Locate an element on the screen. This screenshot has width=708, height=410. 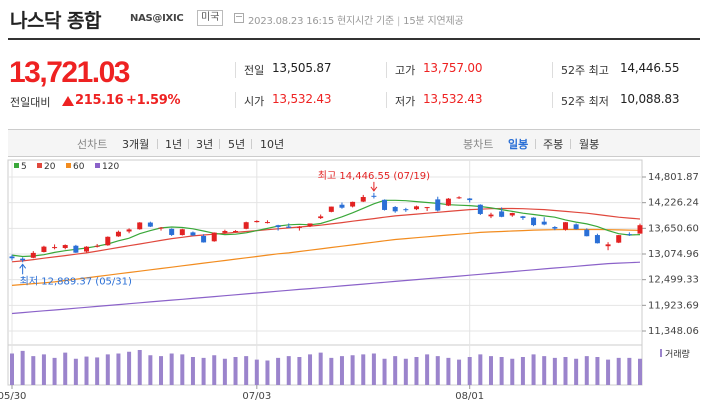
change-label: 전일대비 is located at coordinates (30, 102).